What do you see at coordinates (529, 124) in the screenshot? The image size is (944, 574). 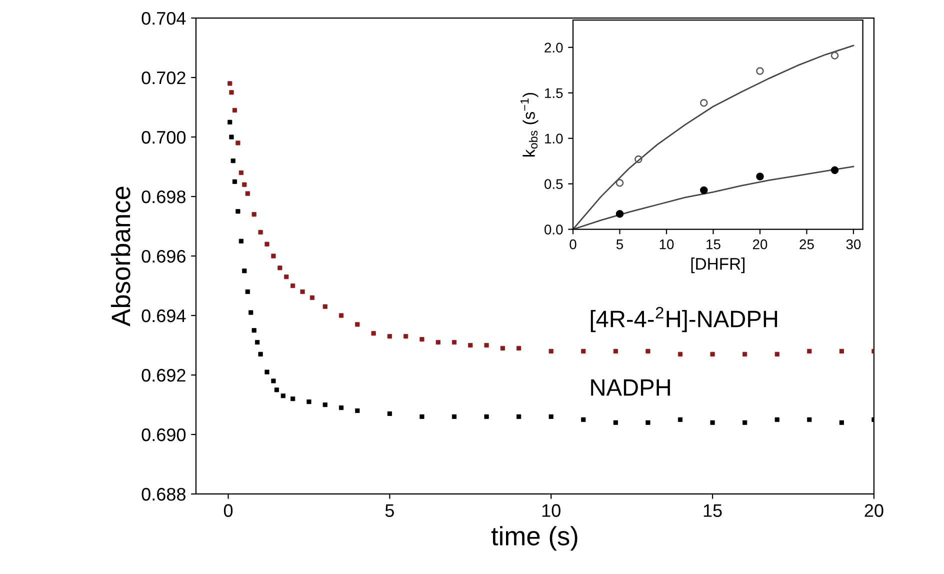 I see `y-axis-title: k$_{obs}$ (s$^{−1}$)` at bounding box center [529, 124].